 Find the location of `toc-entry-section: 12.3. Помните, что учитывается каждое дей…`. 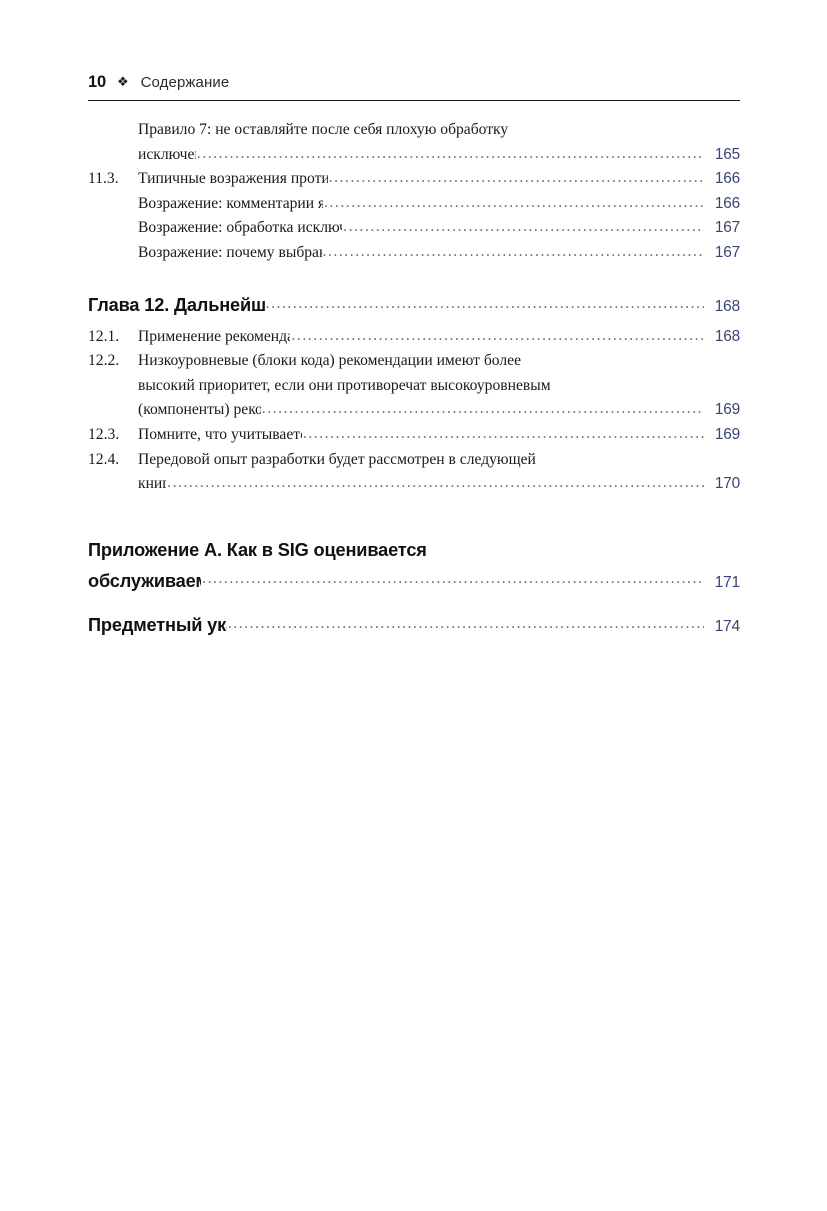

toc-entry-section: 12.3. Помните, что учитывается каждое дей… is located at coordinates (414, 435).